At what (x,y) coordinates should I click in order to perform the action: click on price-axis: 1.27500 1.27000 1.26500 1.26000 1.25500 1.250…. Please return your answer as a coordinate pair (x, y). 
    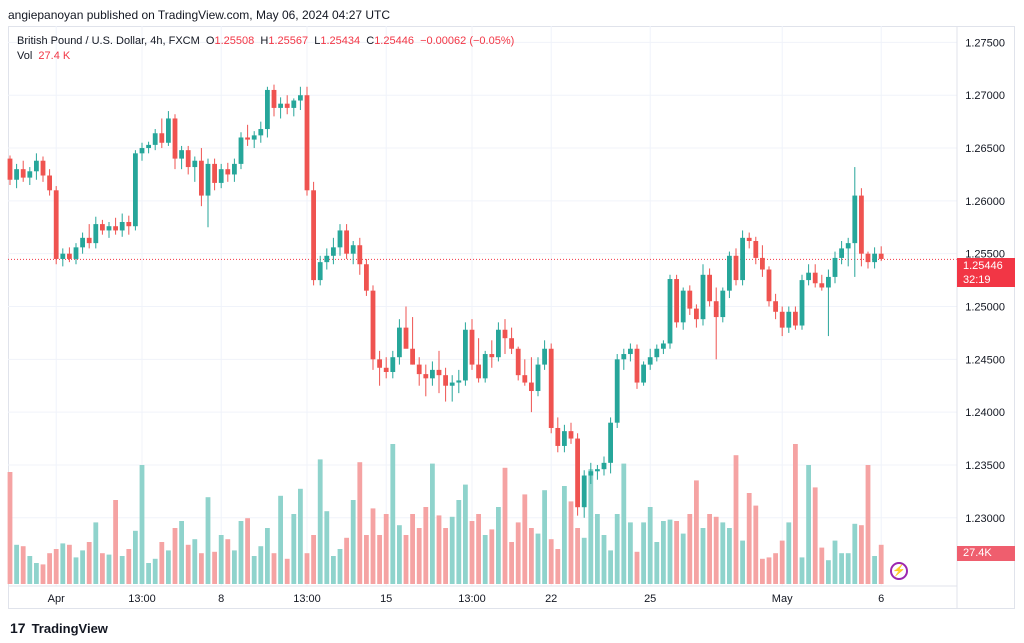
    Looking at the image, I should click on (985, 280).